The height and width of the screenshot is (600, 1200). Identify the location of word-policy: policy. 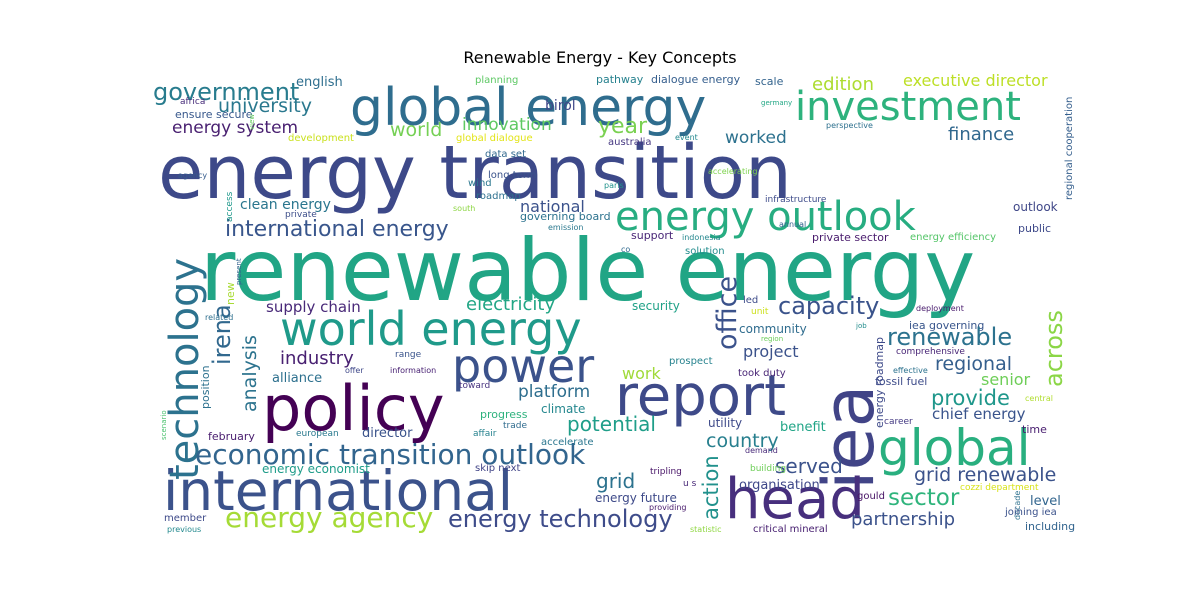
(353, 408).